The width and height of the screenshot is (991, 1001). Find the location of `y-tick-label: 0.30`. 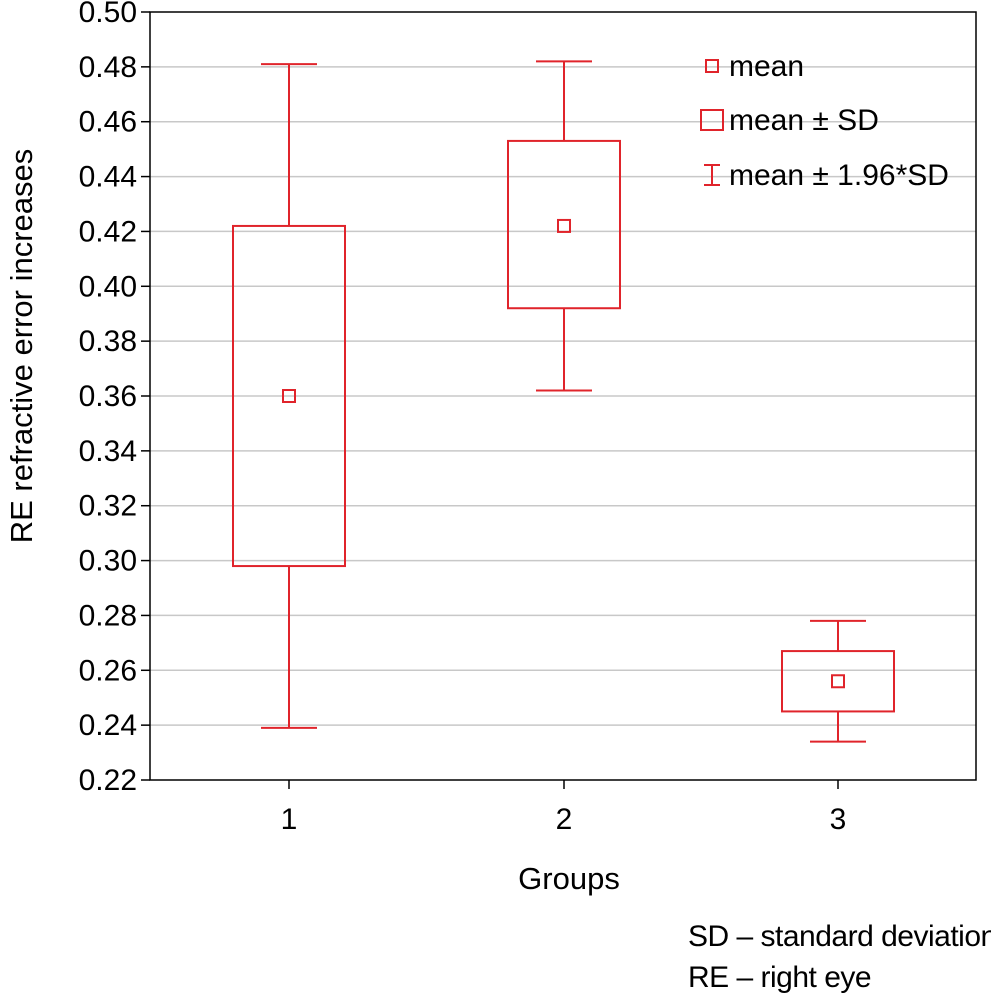

y-tick-label: 0.30 is located at coordinates (108, 561).